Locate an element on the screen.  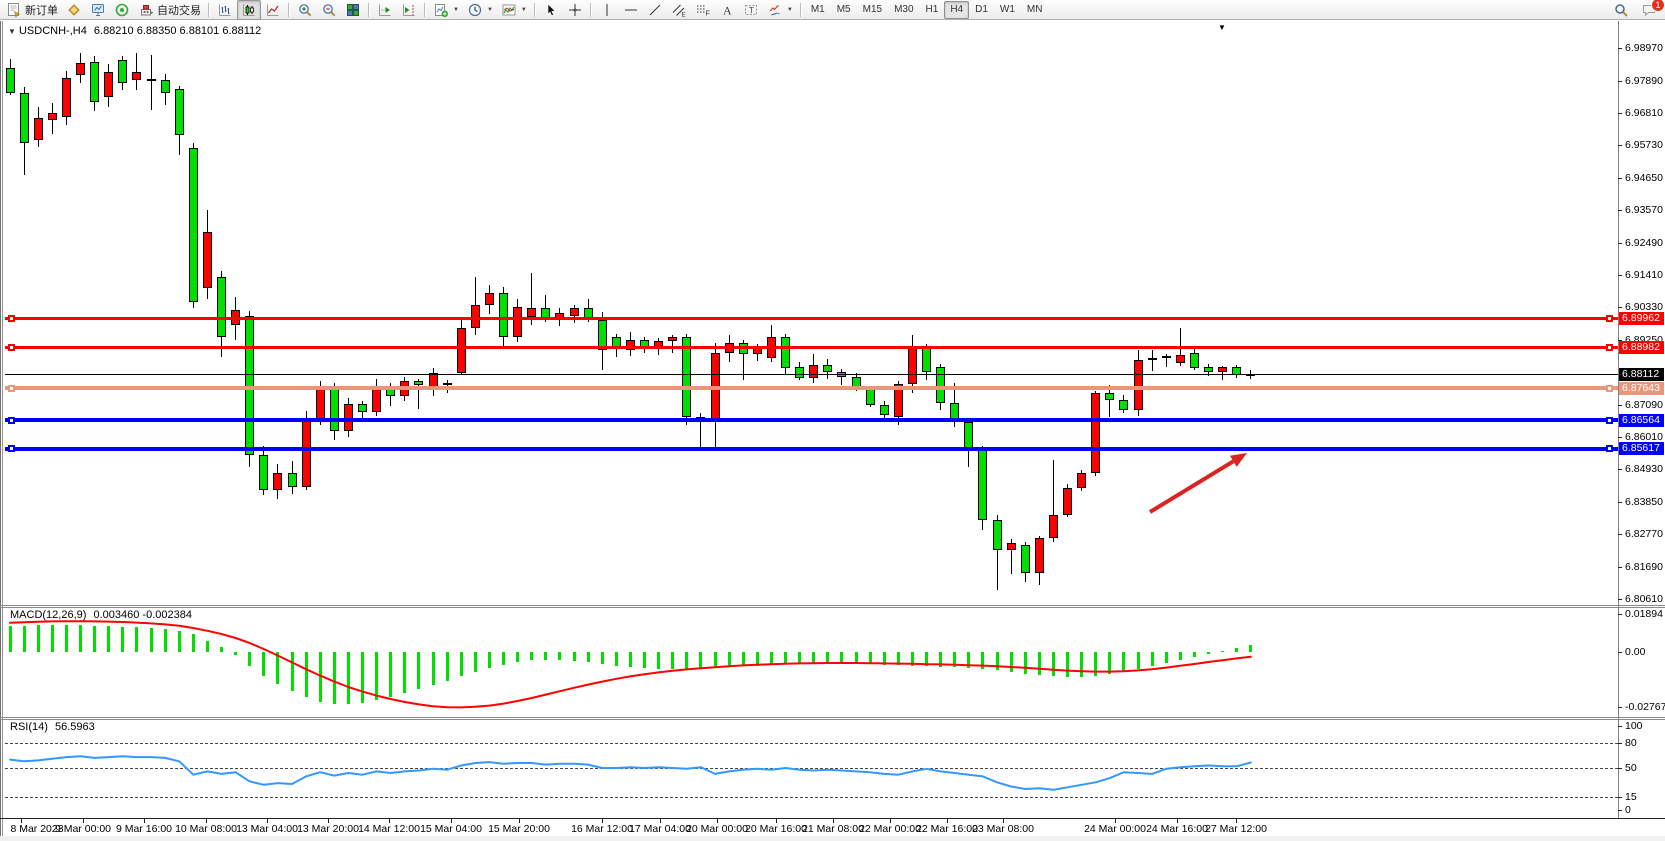
timeframe-mn-button: MN is located at coordinates (1034, 9).